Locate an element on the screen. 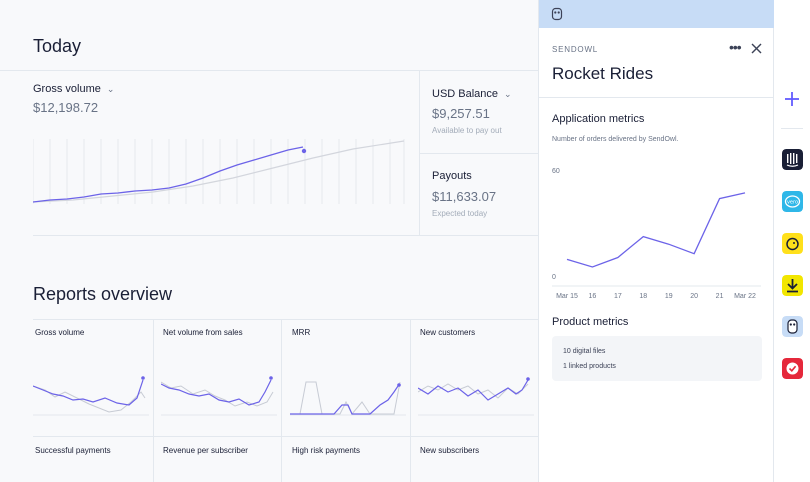  panel-title: Rocket Rides is located at coordinates (603, 73).